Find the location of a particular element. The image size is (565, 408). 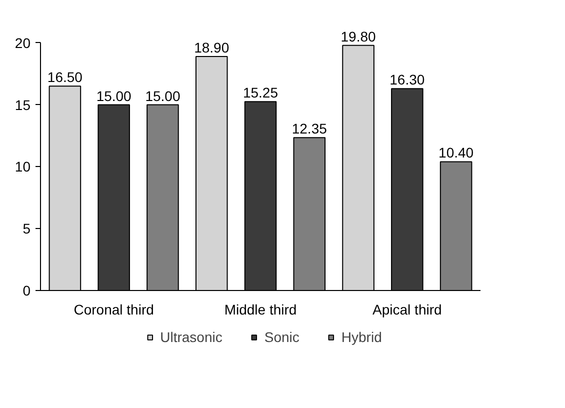

data-label: 15.25 is located at coordinates (260, 92).